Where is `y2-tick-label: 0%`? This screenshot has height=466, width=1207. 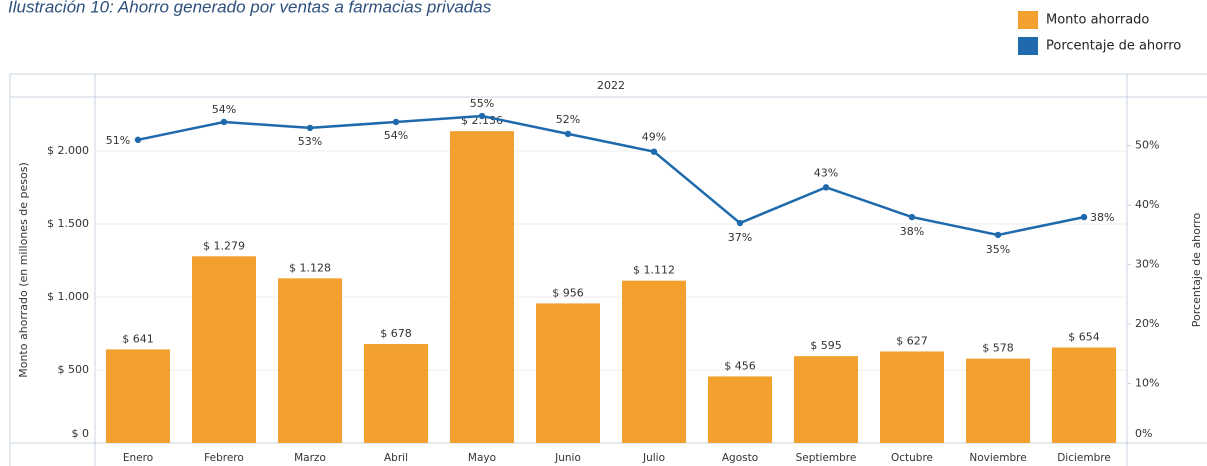 y2-tick-label: 0% is located at coordinates (1143, 433).